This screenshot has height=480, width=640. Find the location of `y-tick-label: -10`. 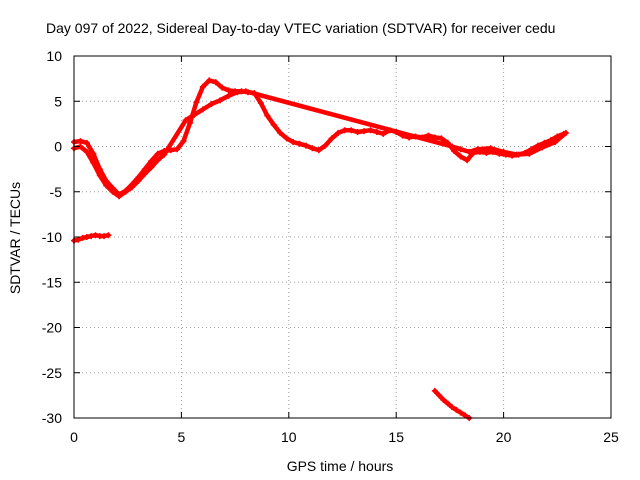

y-tick-label: -10 is located at coordinates (52, 237).